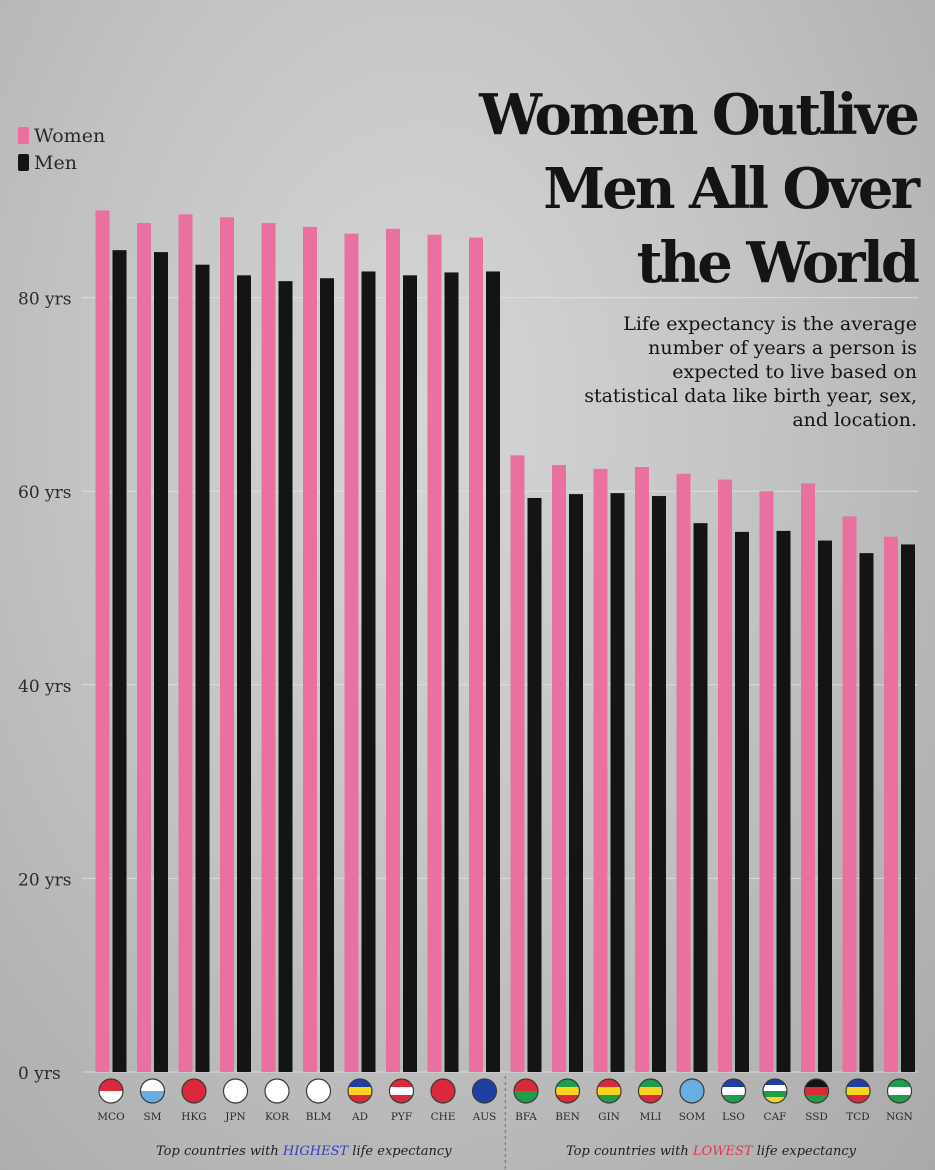 This screenshot has height=1170, width=935. What do you see at coordinates (505, 1091) in the screenshot?
I see `country-flags` at bounding box center [505, 1091].